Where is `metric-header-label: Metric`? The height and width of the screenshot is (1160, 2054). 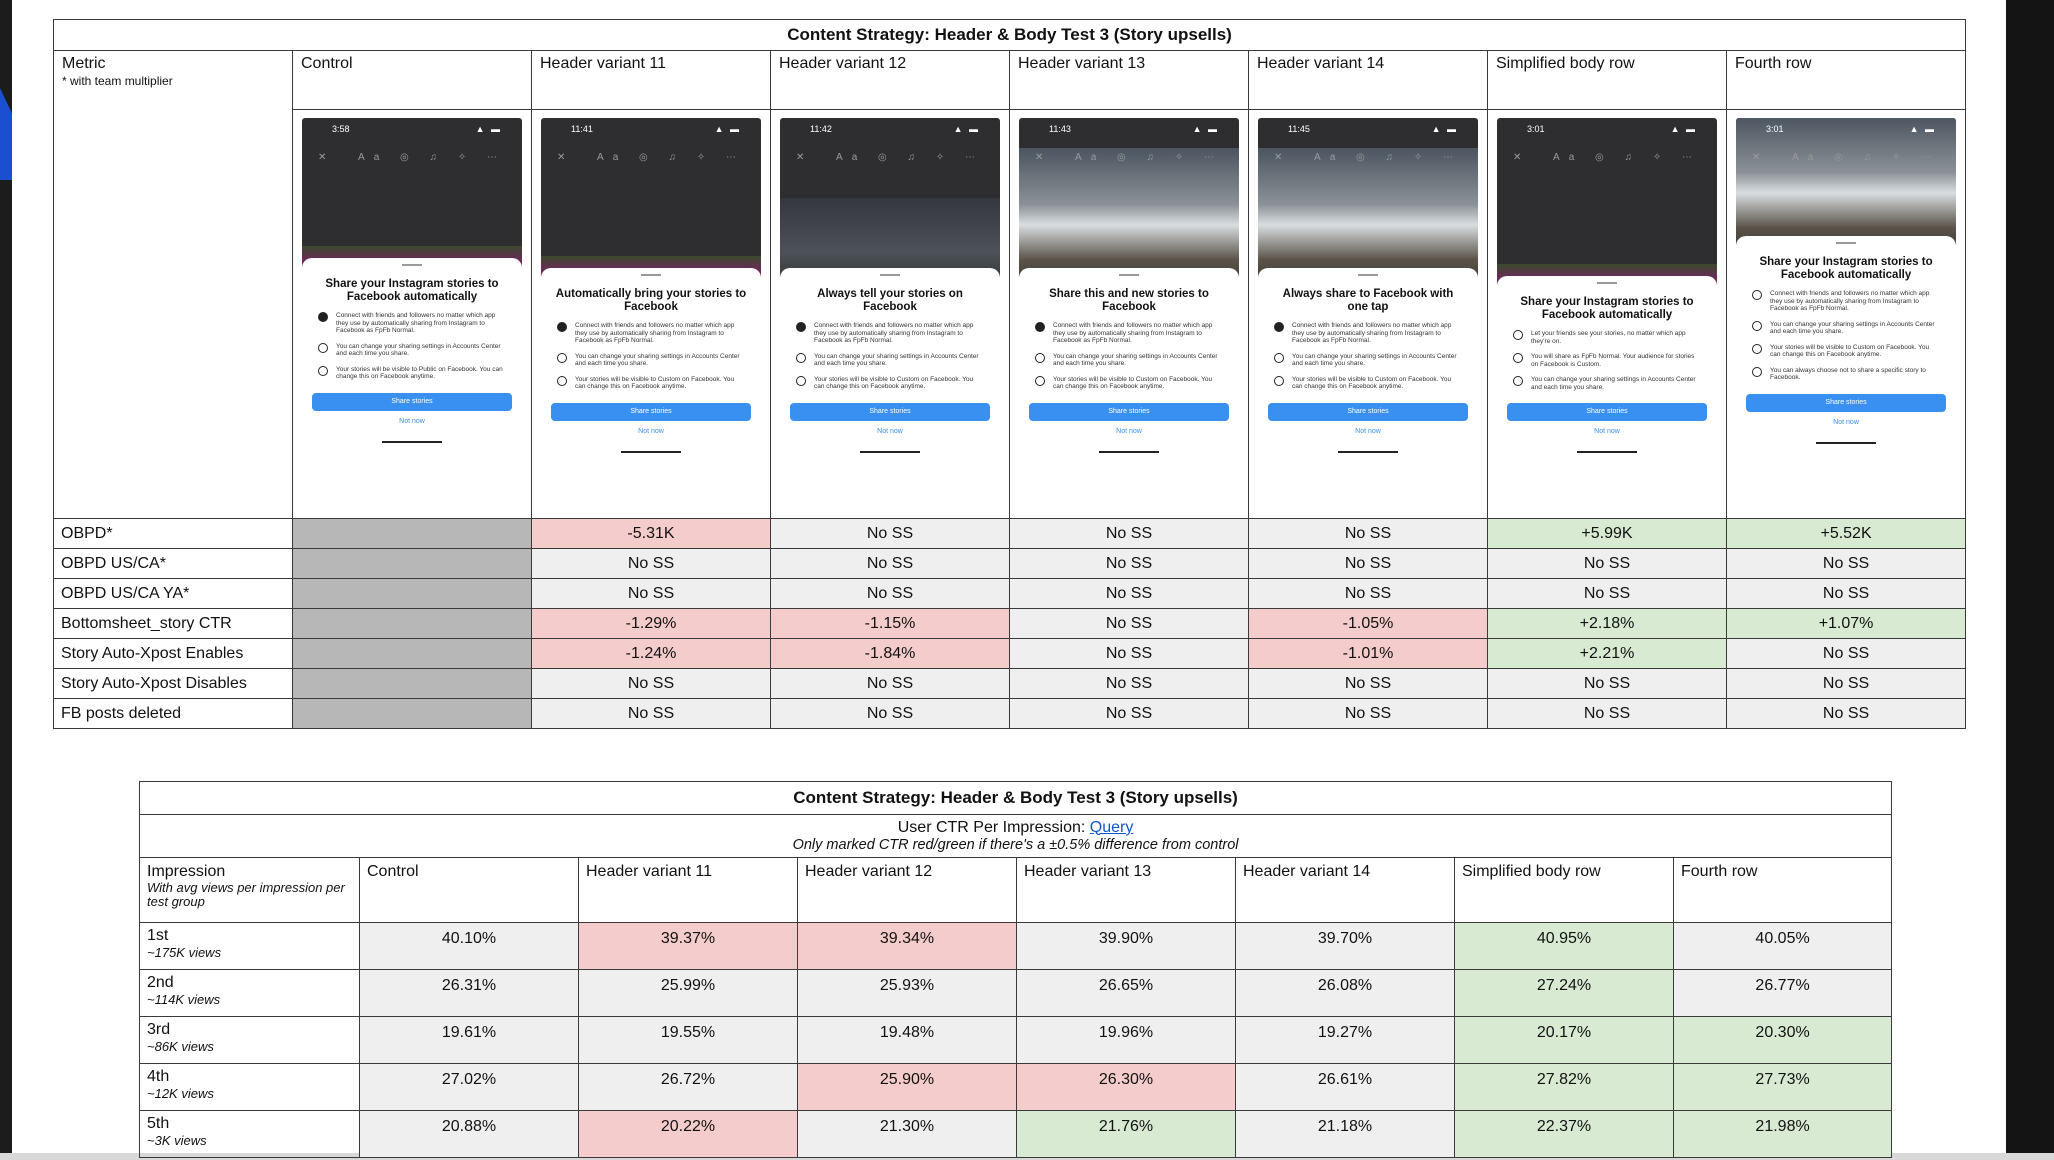 metric-header-label: Metric is located at coordinates (84, 63).